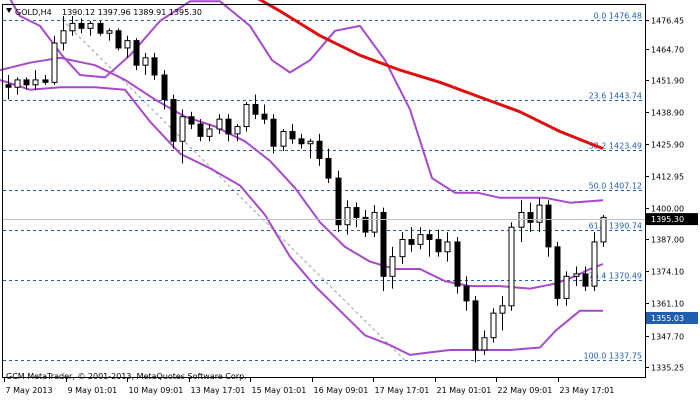 This screenshot has height=402, width=700. Describe the element at coordinates (29, 390) in the screenshot. I see `time-tick-label: 7 May 2013` at that location.